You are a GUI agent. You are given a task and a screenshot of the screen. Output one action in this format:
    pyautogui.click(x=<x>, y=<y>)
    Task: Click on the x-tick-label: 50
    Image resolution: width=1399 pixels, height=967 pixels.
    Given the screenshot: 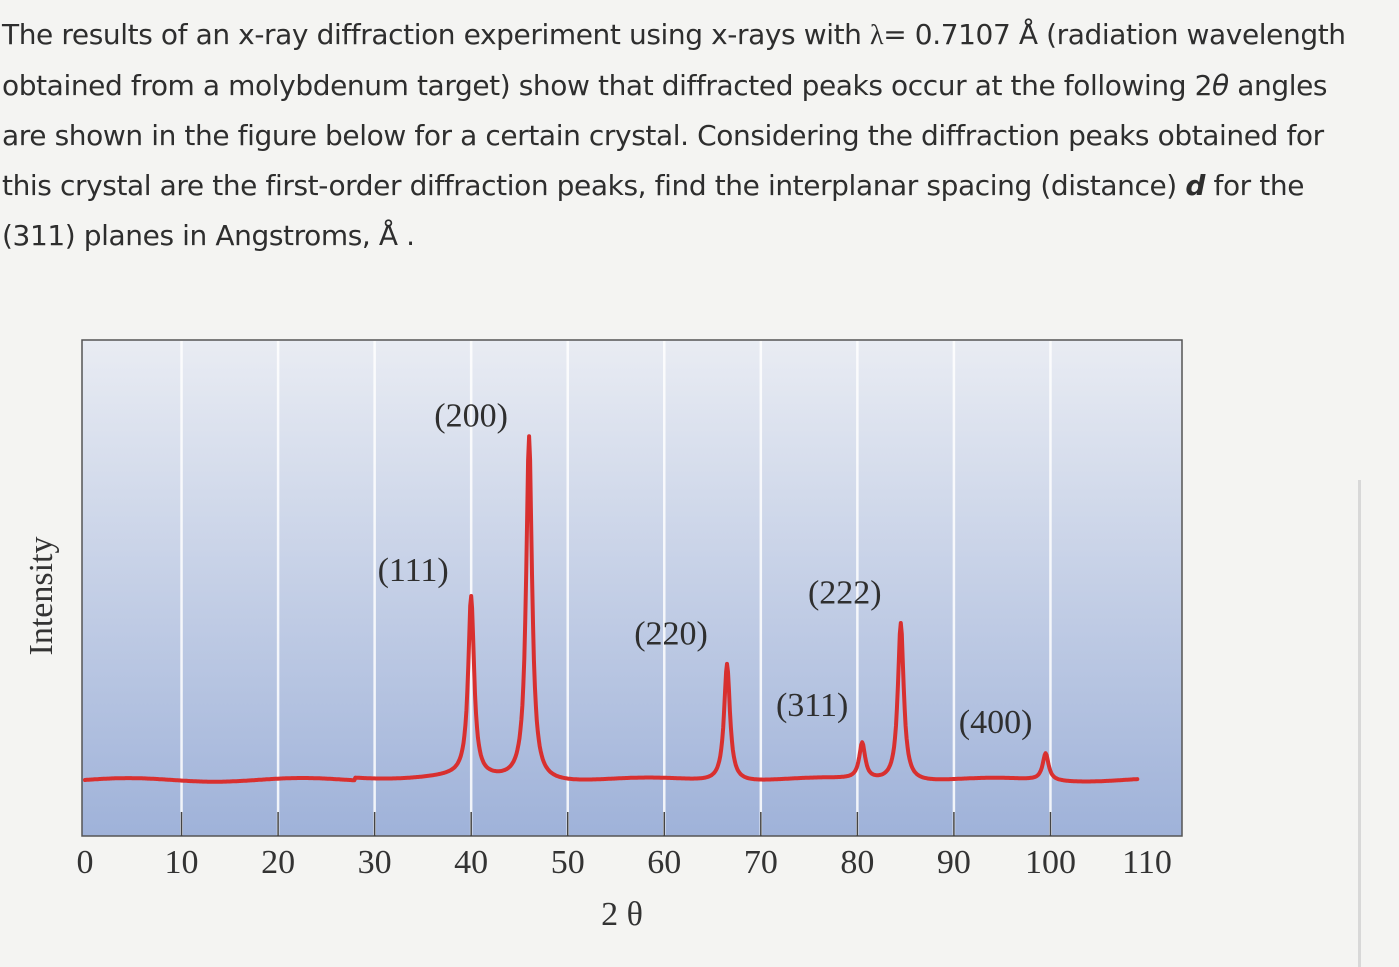 What is the action you would take?
    pyautogui.click(x=568, y=862)
    